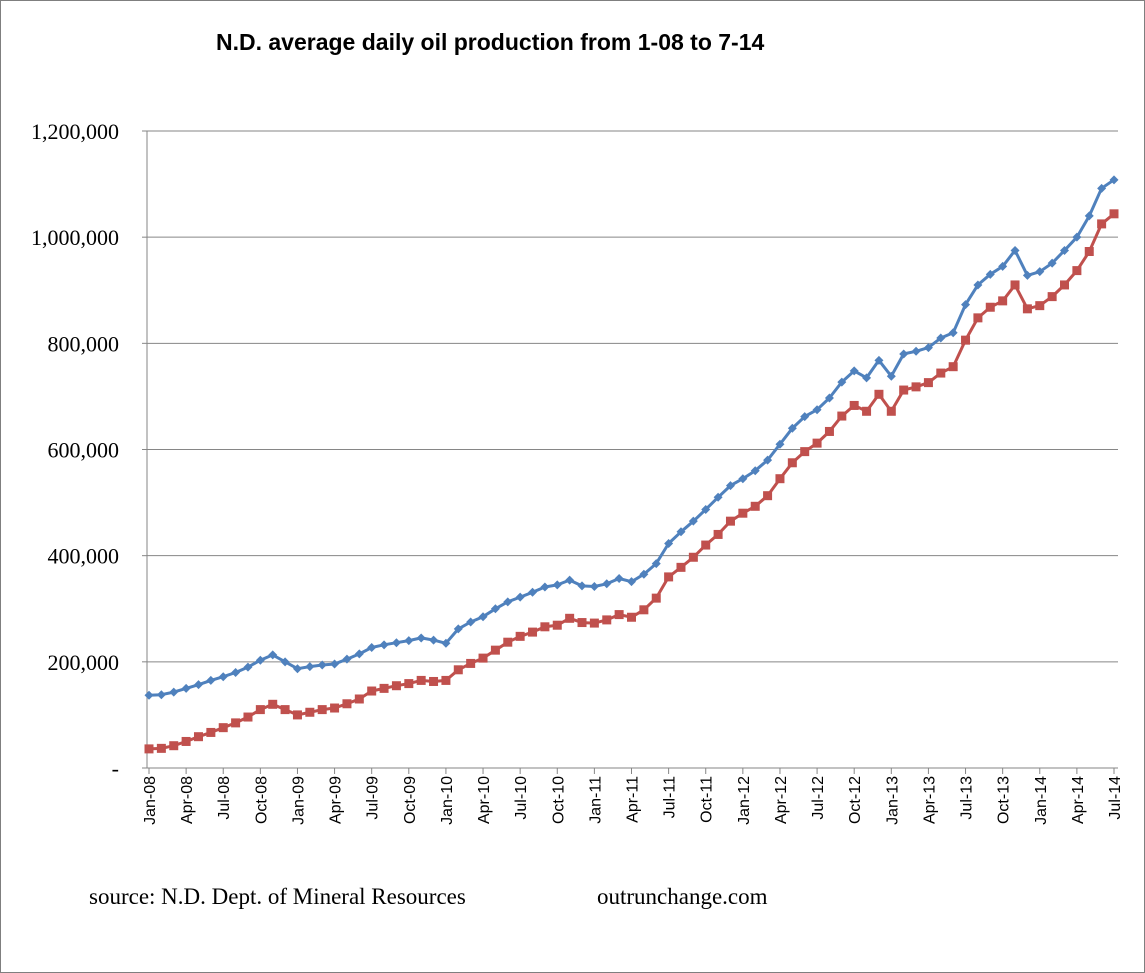 Image resolution: width=1145 pixels, height=973 pixels. Describe the element at coordinates (484, 800) in the screenshot. I see `x-tick-label: Apr-10` at that location.